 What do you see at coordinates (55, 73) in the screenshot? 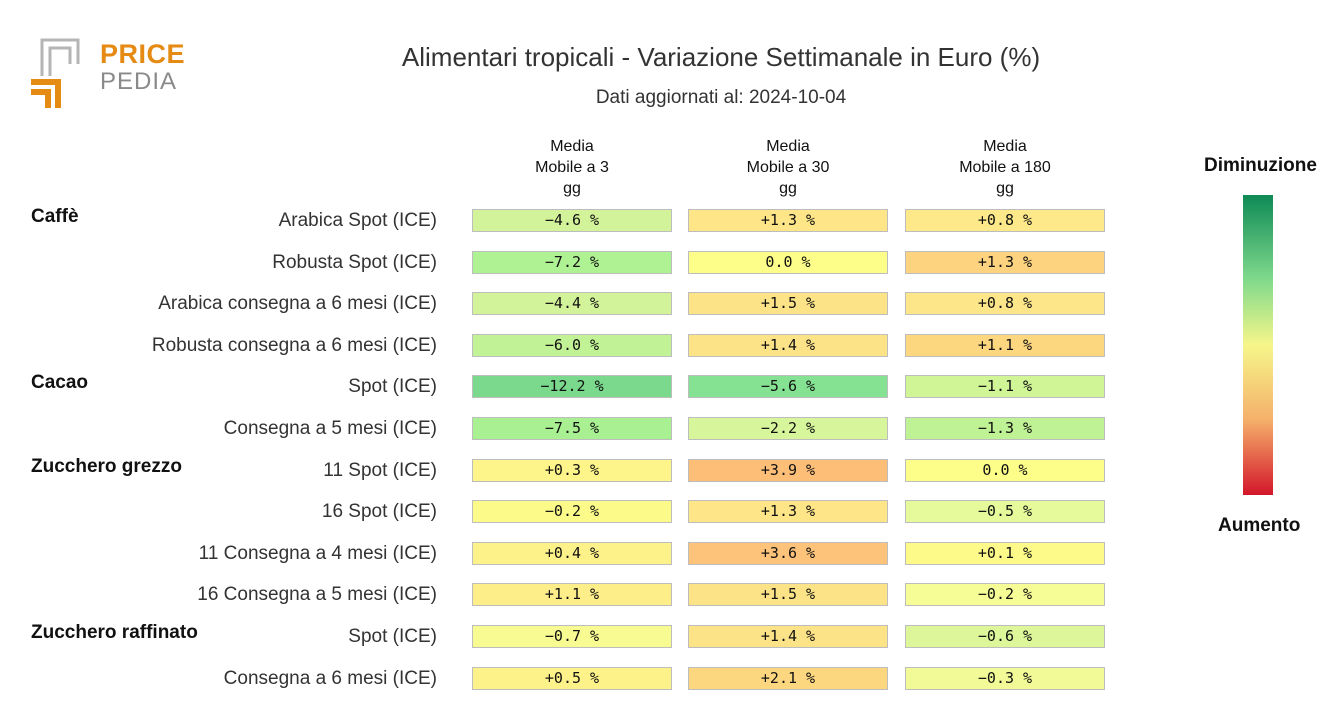
I see `logo-mark-icon` at bounding box center [55, 73].